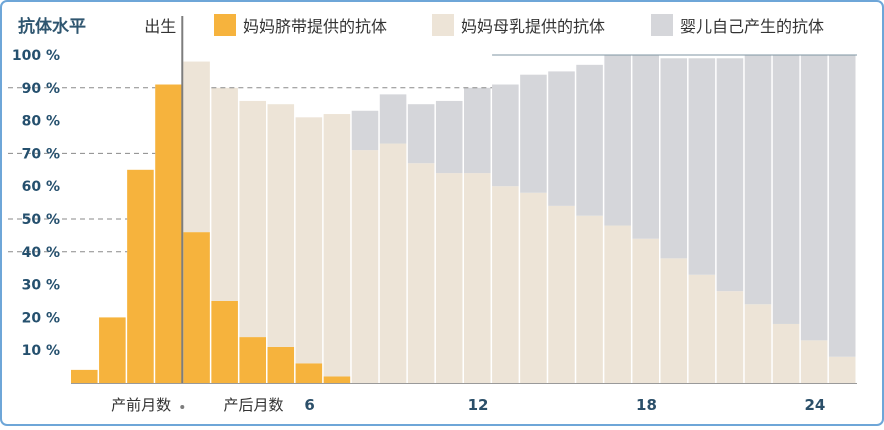  Describe the element at coordinates (752, 26) in the screenshot. I see `legend-label-3: 婴儿自己产生的抗体` at that location.